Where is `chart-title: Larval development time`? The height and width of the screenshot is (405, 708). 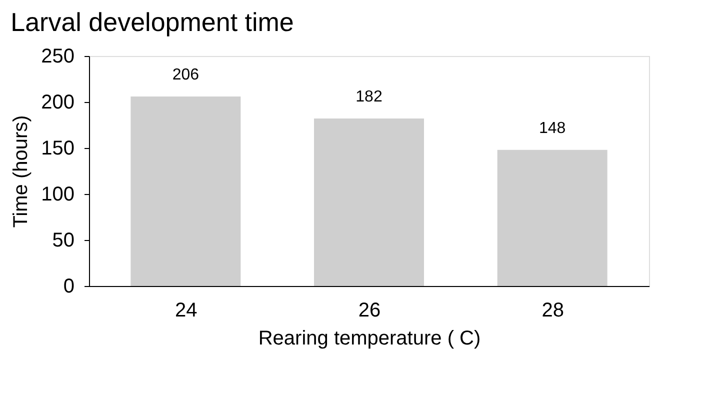 chart-title: Larval development time is located at coordinates (152, 22).